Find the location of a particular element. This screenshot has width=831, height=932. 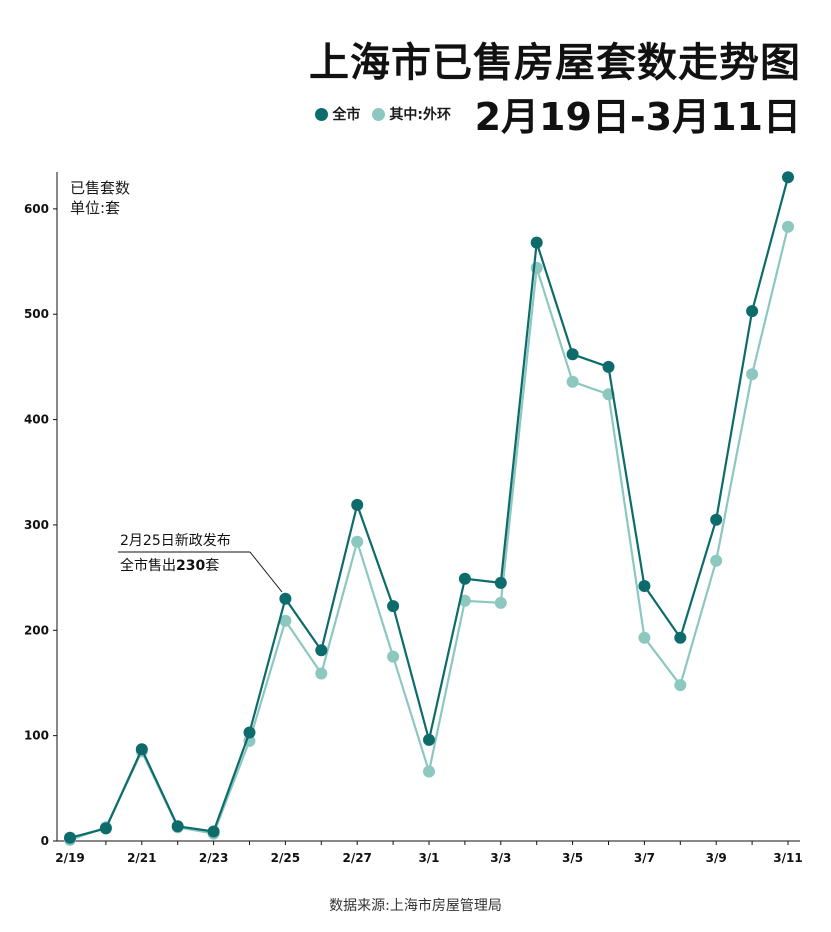

y-tick-label: 200 is located at coordinates (36, 630).